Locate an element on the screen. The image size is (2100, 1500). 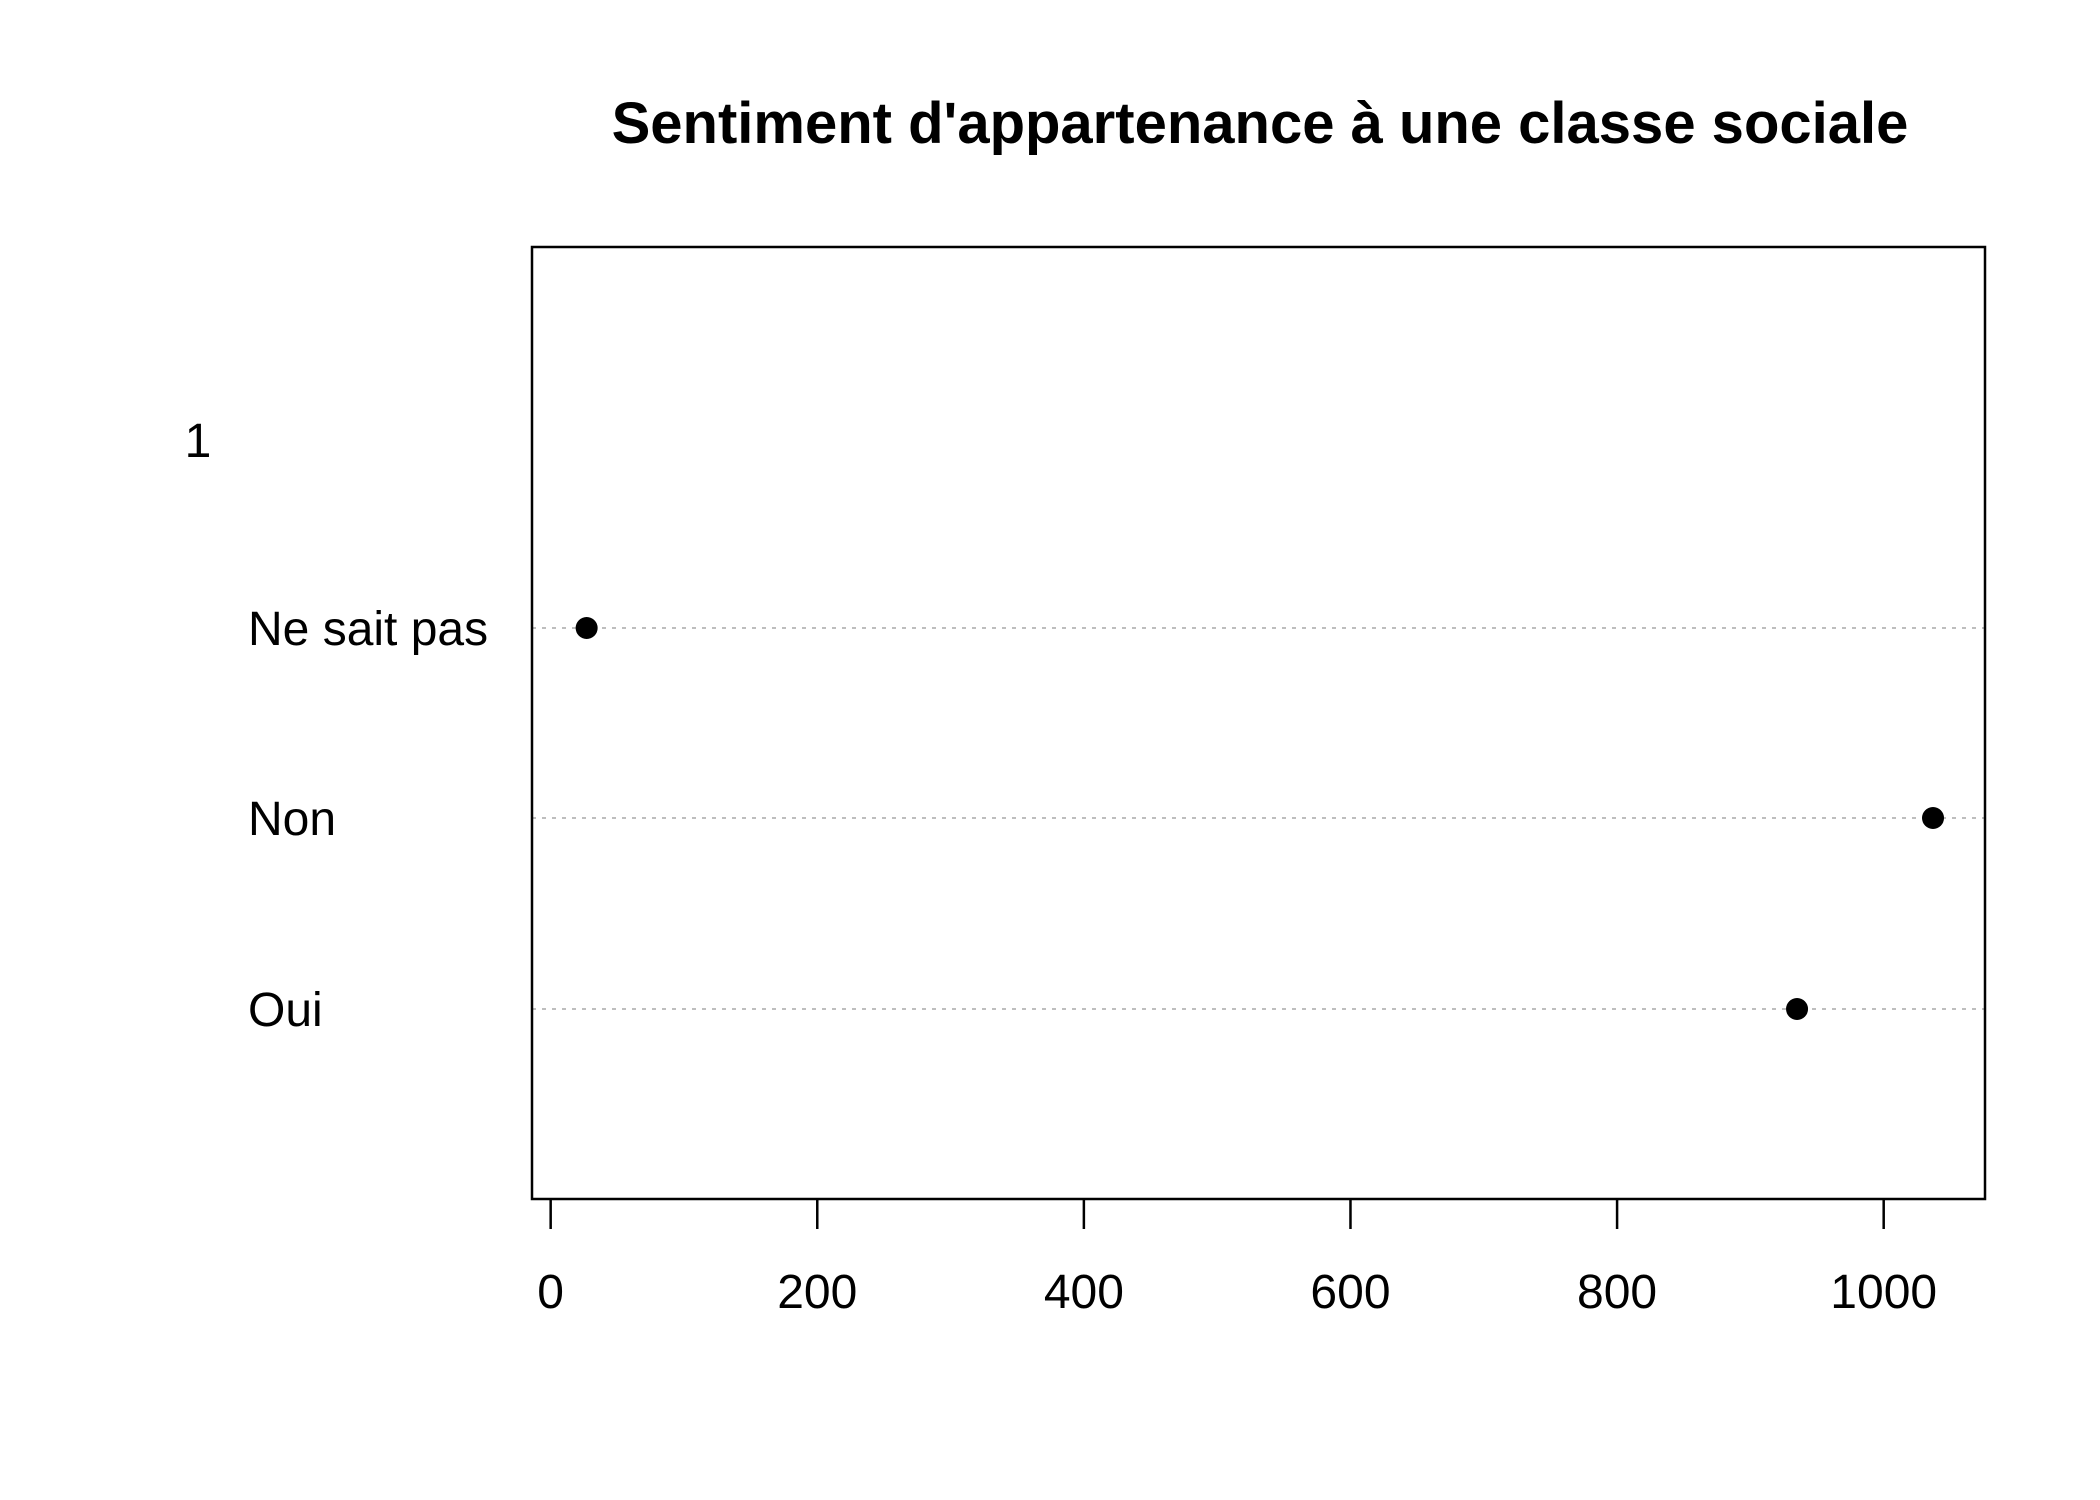
x-tick-label: 800 is located at coordinates (1617, 1292).